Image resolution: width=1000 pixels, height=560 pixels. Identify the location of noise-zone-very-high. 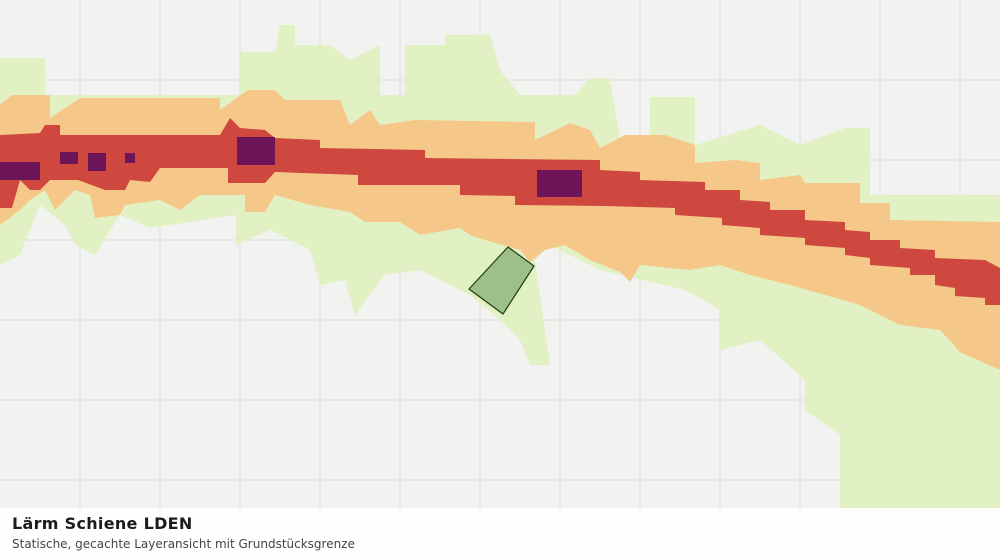
(291, 167).